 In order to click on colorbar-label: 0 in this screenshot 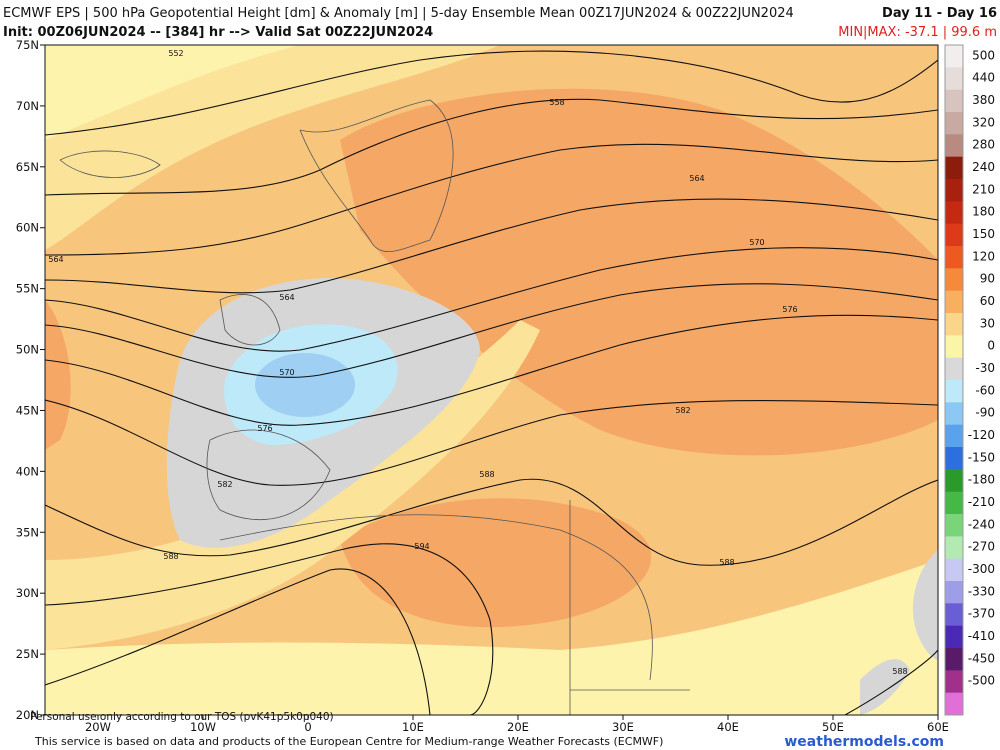, I will do `click(991, 346)`.